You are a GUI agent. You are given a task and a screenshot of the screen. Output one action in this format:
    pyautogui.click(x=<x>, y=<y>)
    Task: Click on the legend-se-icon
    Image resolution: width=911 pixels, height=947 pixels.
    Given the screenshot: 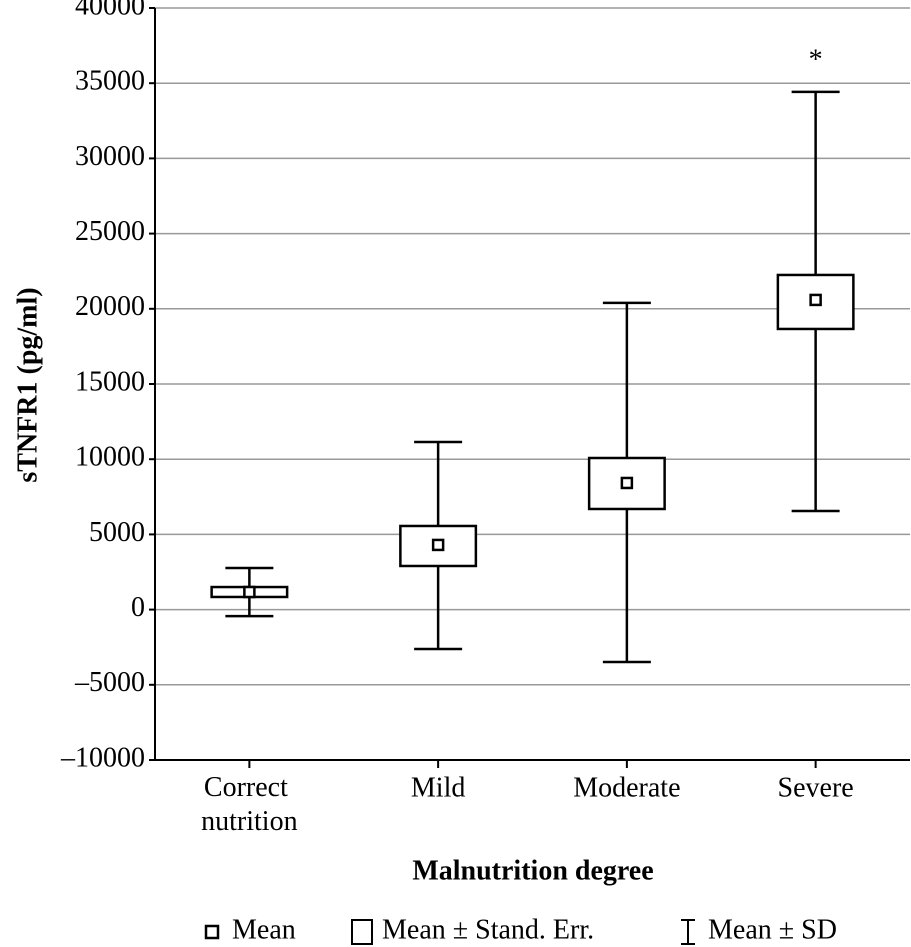 What is the action you would take?
    pyautogui.click(x=362, y=932)
    